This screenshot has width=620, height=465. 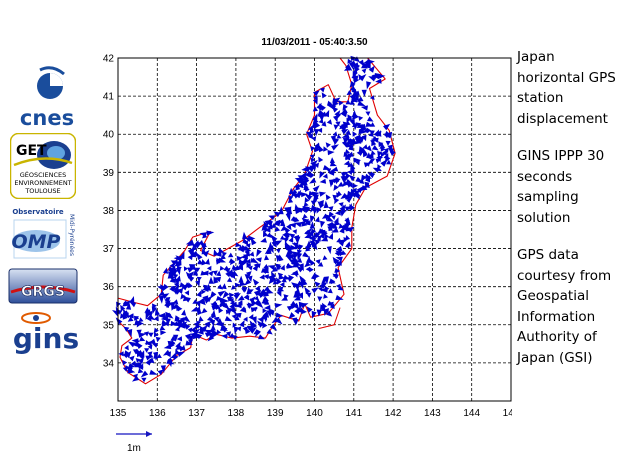 I want to click on lat-tick-label: 40, so click(x=109, y=135).